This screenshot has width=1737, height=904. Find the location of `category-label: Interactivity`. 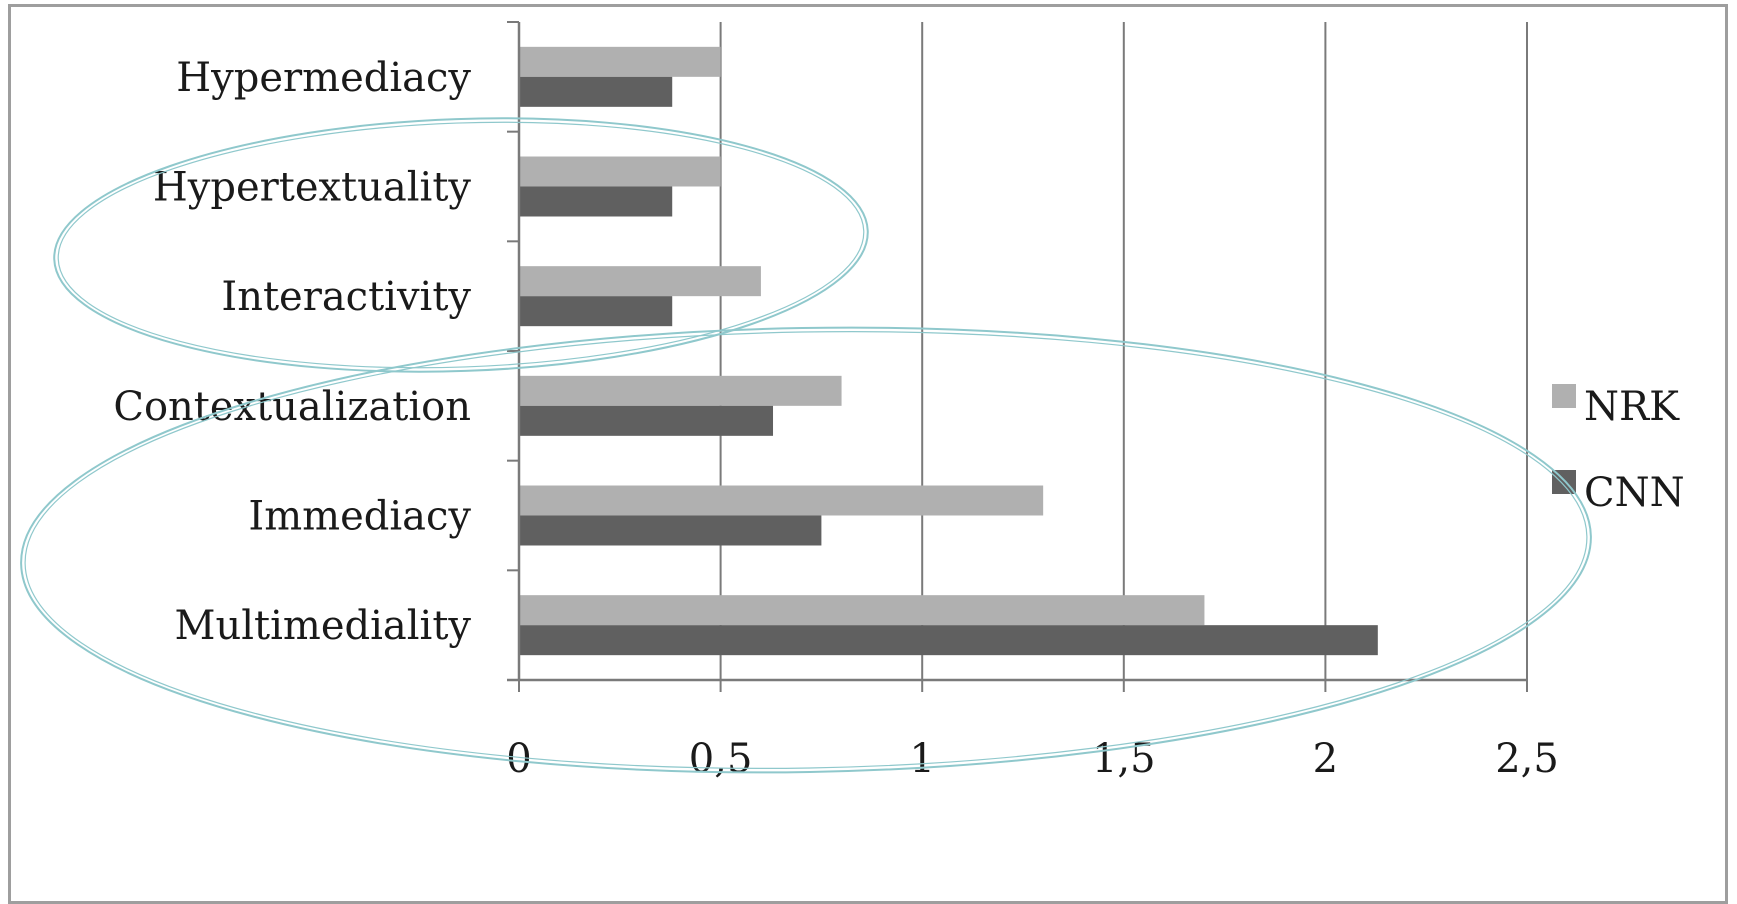

category-label: Interactivity is located at coordinates (346, 297).